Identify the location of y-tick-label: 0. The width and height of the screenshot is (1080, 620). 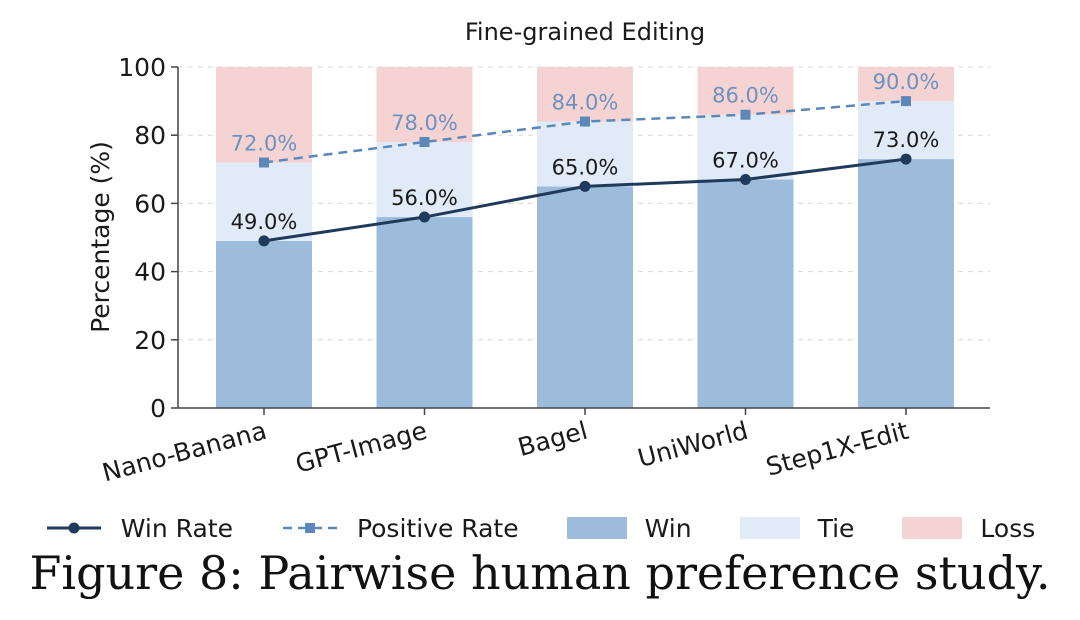
(158, 408).